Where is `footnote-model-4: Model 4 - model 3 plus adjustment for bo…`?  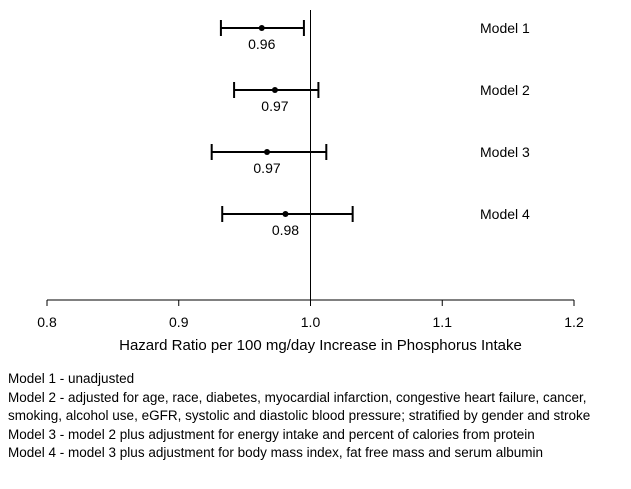
footnote-model-4: Model 4 - model 3 plus adjustment for bo… is located at coordinates (276, 452).